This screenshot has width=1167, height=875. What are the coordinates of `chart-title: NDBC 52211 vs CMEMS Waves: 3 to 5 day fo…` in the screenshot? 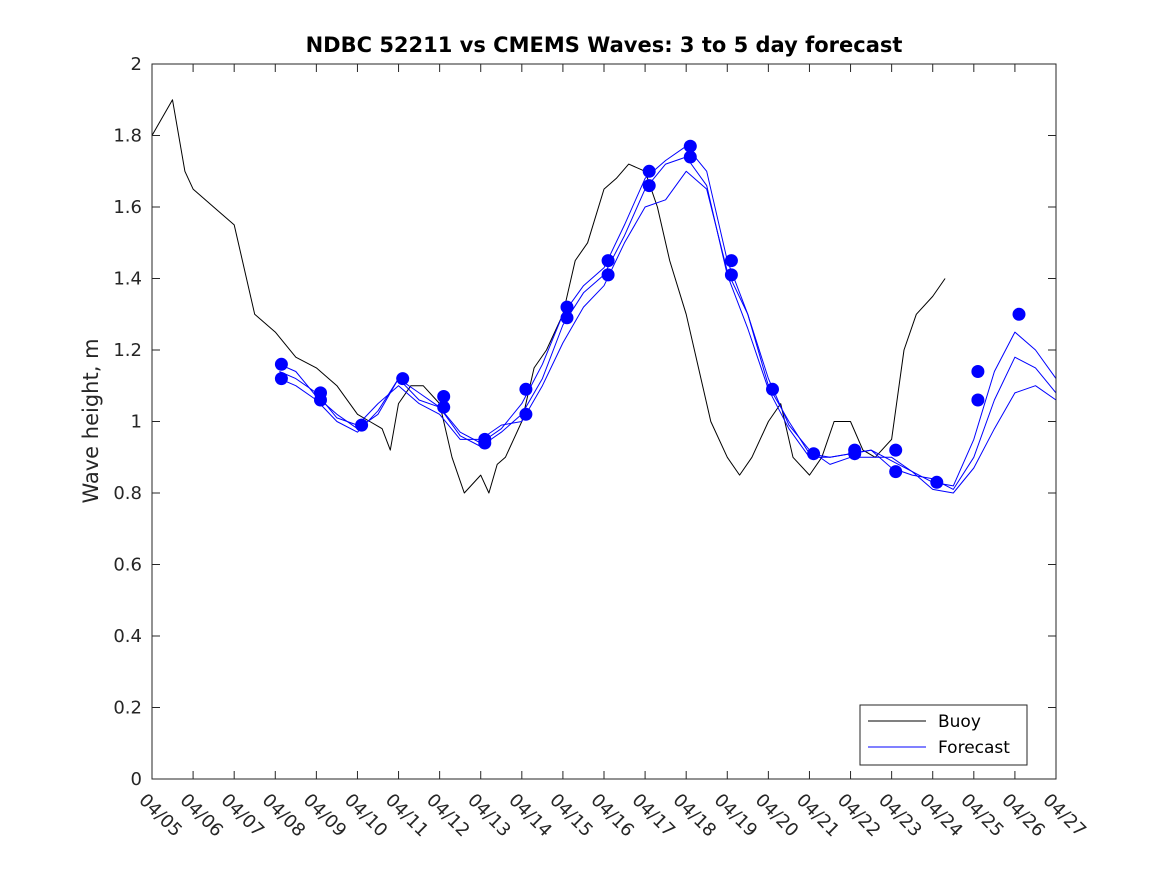 It's located at (604, 45).